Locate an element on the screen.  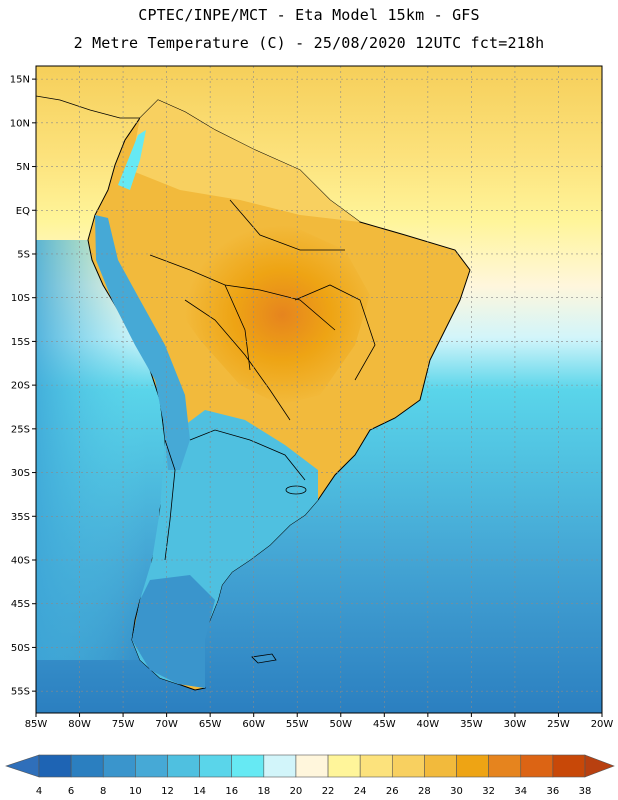
lon-tick-label: 70W is located at coordinates (166, 724).